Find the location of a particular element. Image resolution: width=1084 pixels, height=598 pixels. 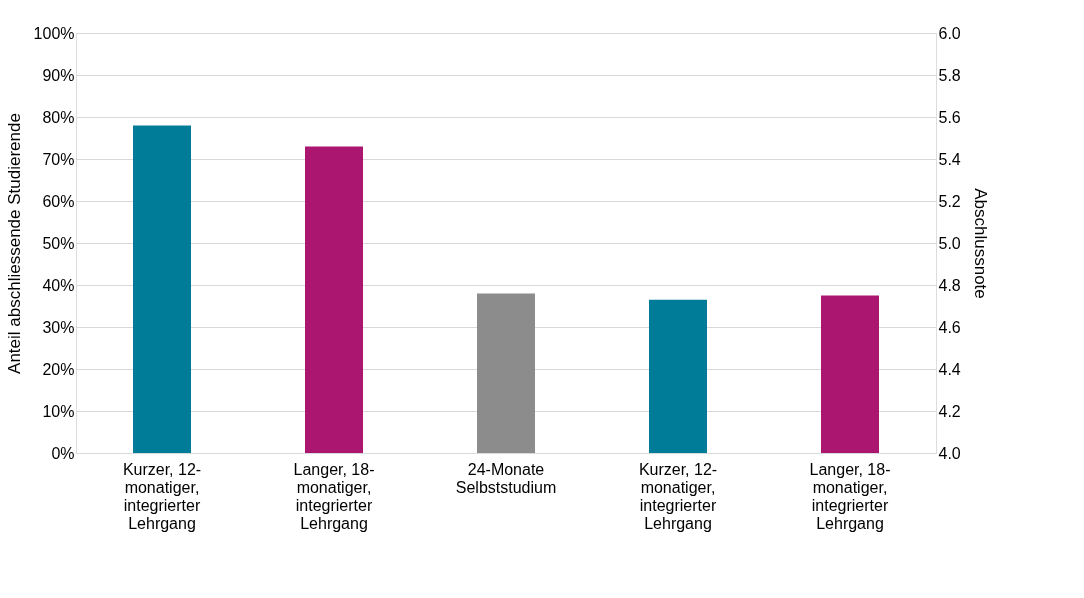

y-tick-label: 50% is located at coordinates (58, 243).